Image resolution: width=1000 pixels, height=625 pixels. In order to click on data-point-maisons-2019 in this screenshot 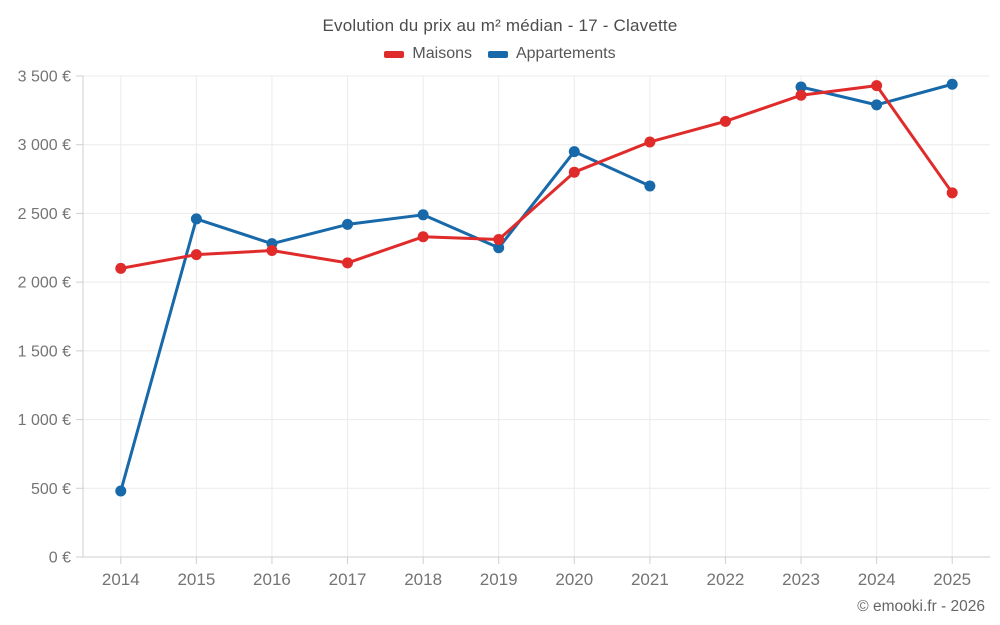, I will do `click(499, 240)`.